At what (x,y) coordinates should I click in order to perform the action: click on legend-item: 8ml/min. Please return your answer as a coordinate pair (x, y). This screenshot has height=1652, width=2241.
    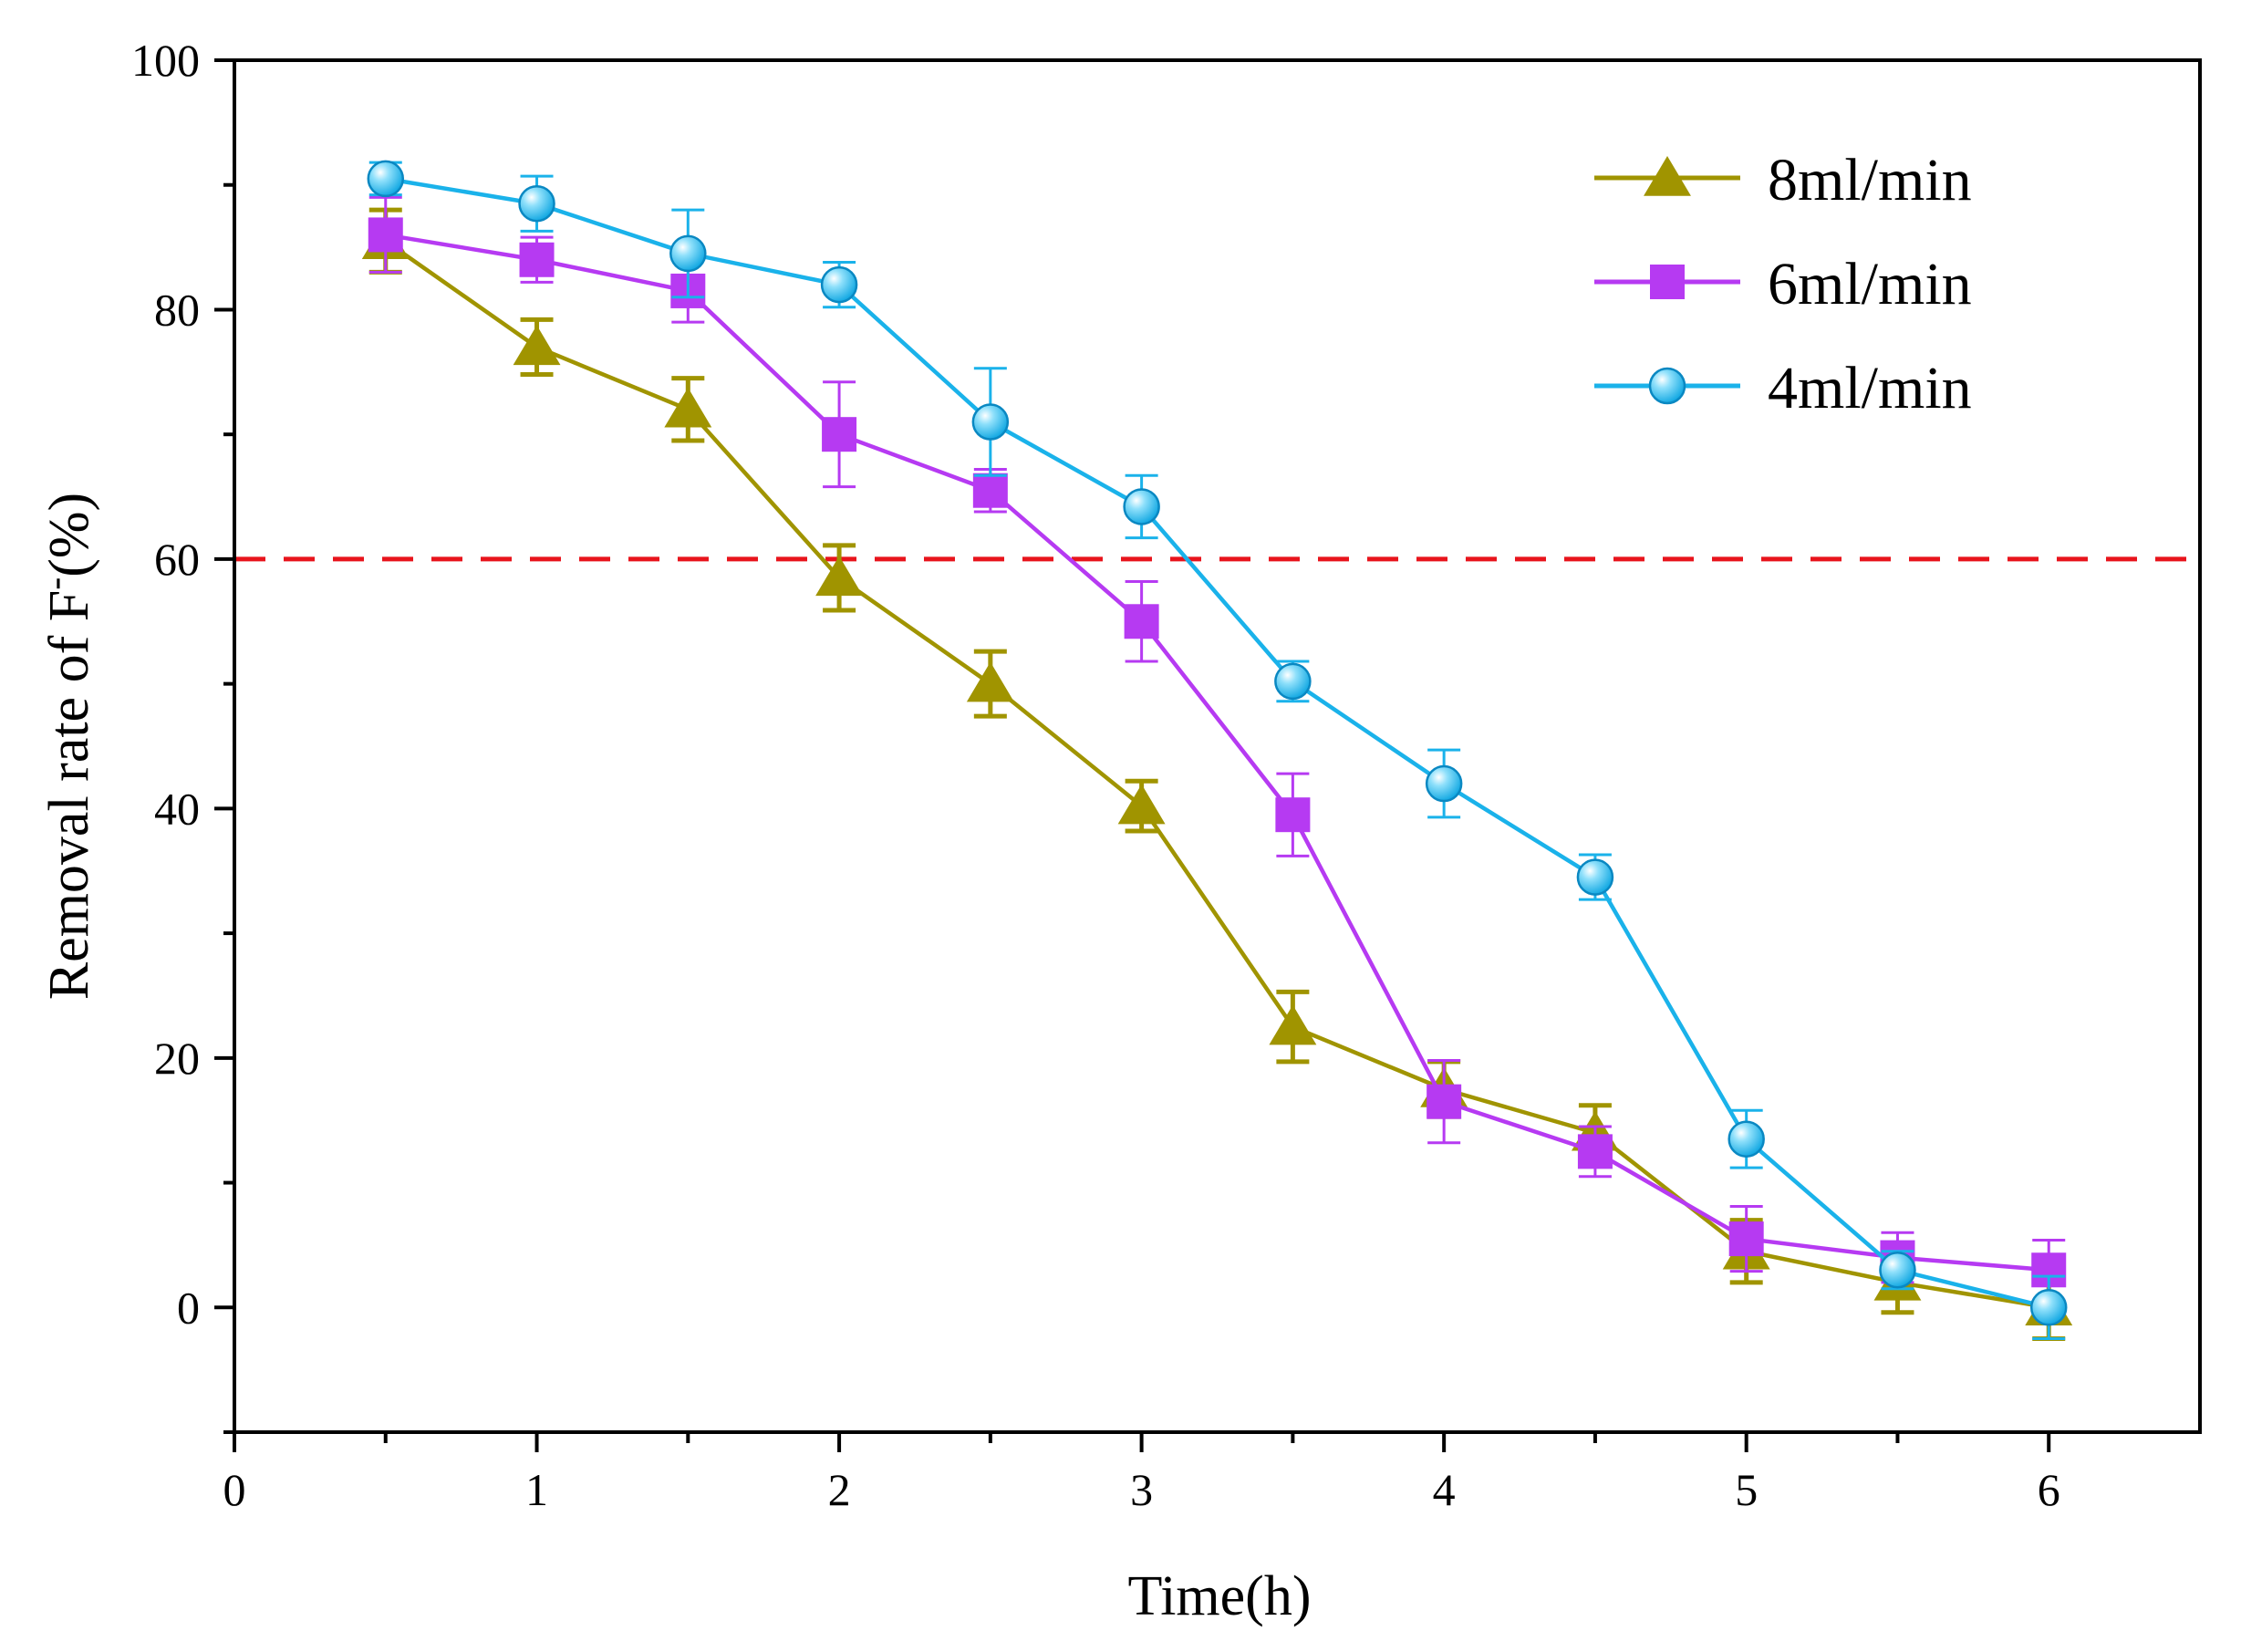
    Looking at the image, I should click on (1783, 180).